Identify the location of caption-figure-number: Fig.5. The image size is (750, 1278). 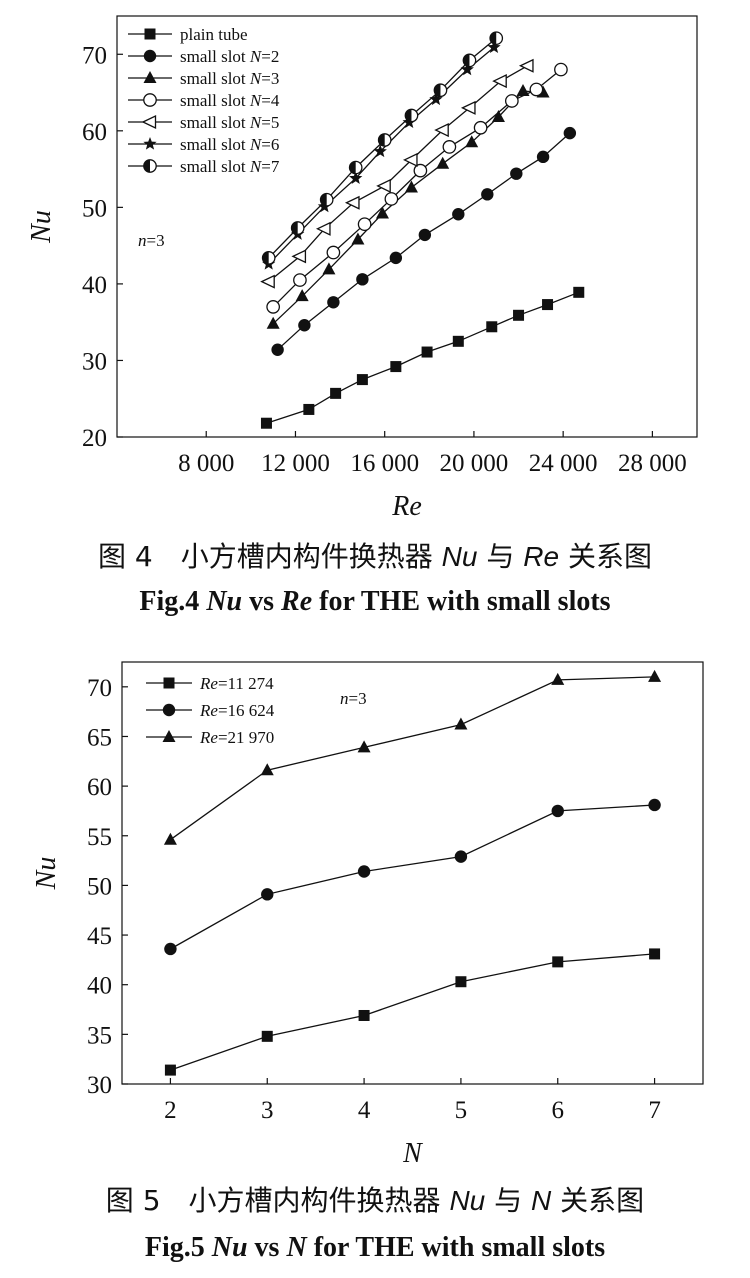
(178, 1247).